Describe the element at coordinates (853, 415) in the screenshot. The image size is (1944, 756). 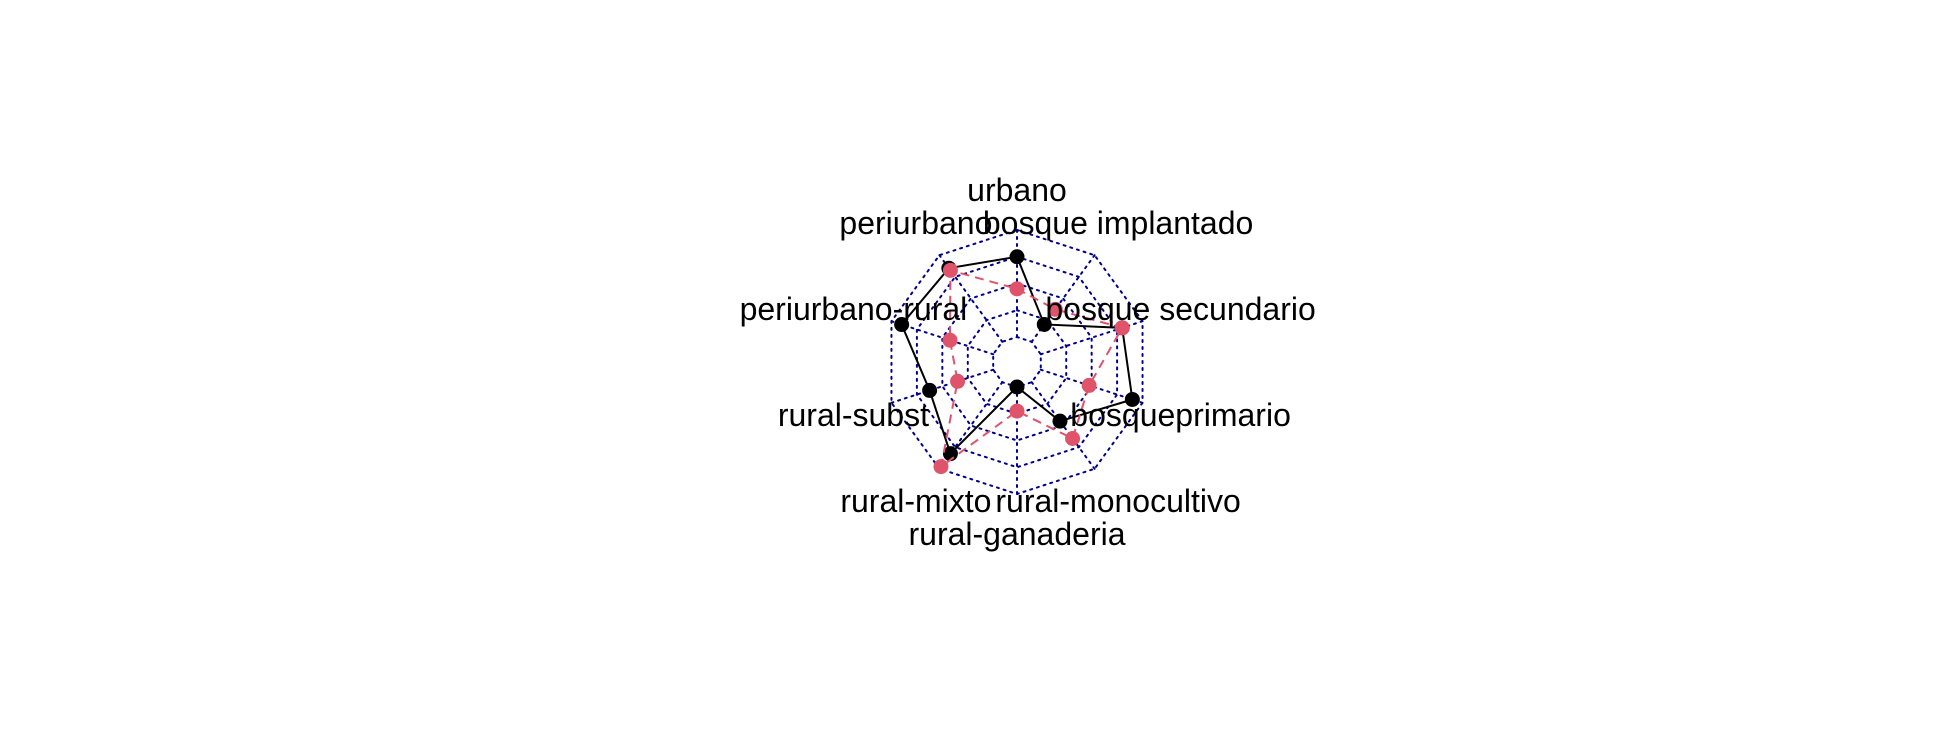
I see `axis-label-7: rural-subst` at that location.